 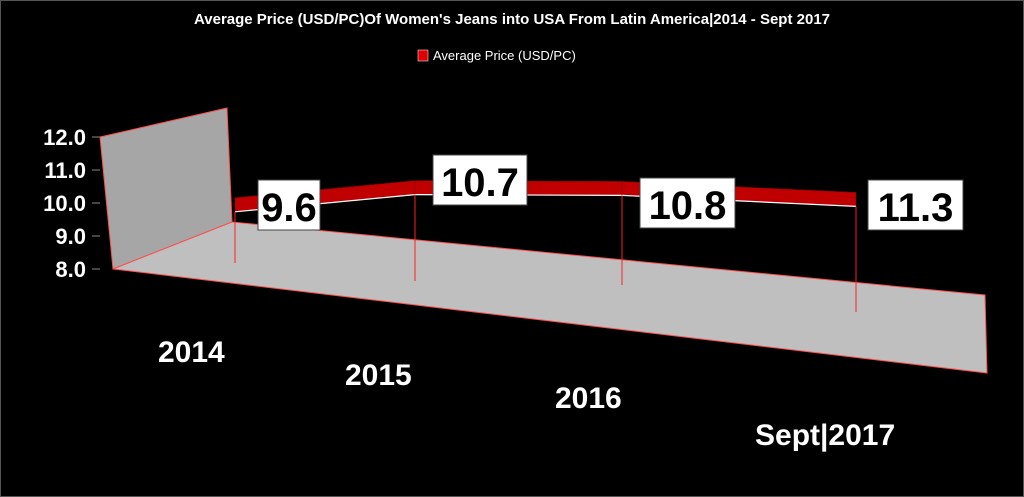 I want to click on x-tick-label: Sept|2017, so click(x=825, y=435).